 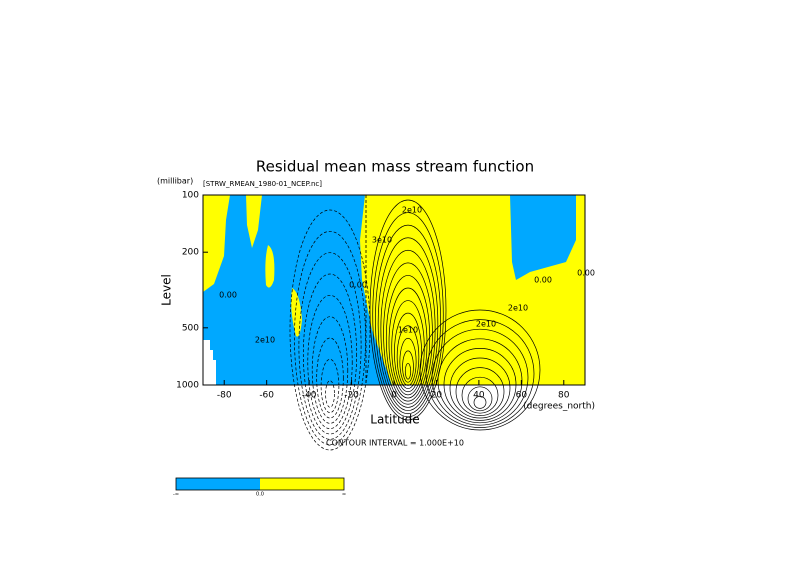 What do you see at coordinates (260, 495) in the screenshot?
I see `colorbar-label: 0.0` at bounding box center [260, 495].